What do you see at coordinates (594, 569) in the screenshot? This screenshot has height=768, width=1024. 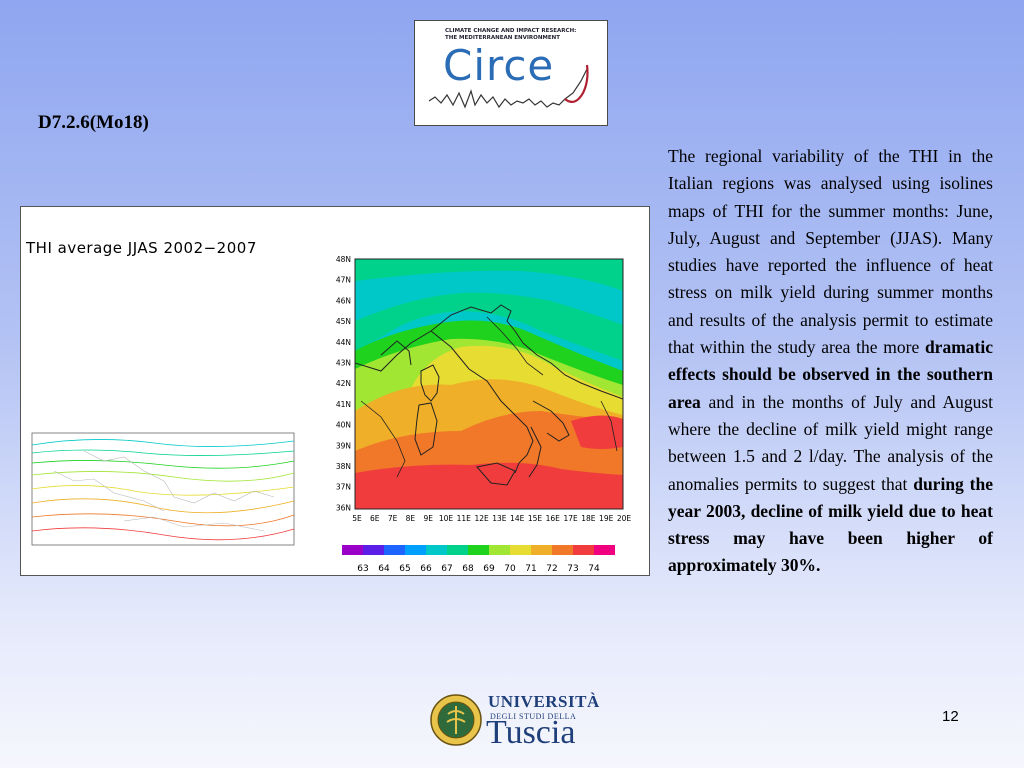 I see `legend-value: 74` at bounding box center [594, 569].